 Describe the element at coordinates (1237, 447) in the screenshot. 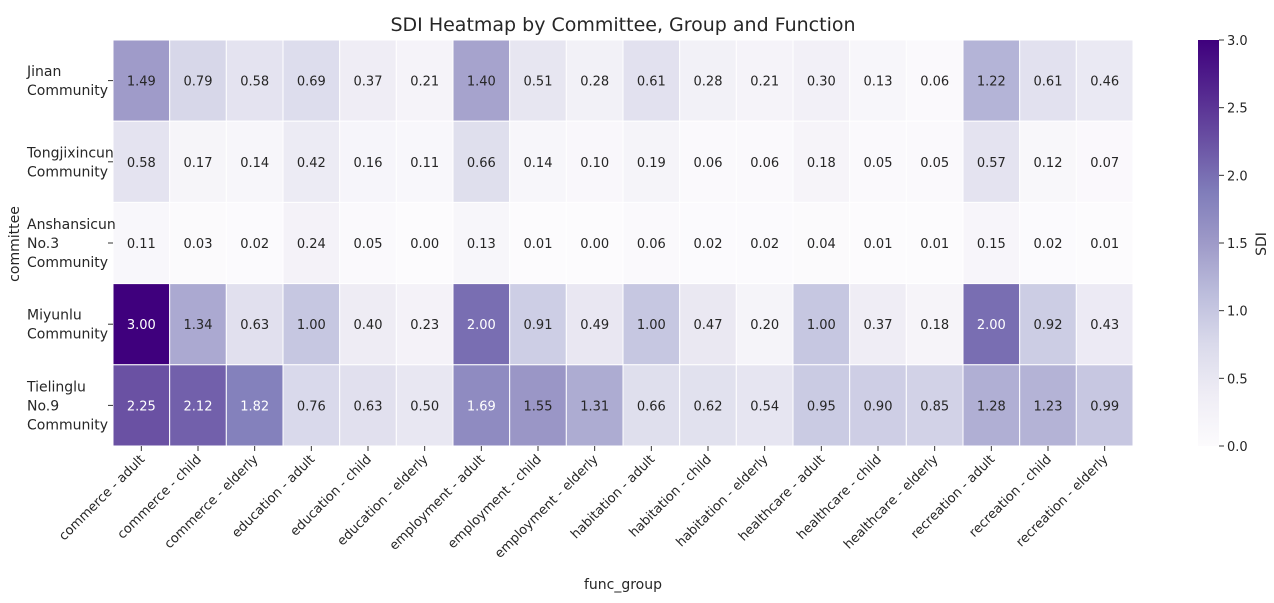

I see `colorbar-tick-label: 0.0` at that location.